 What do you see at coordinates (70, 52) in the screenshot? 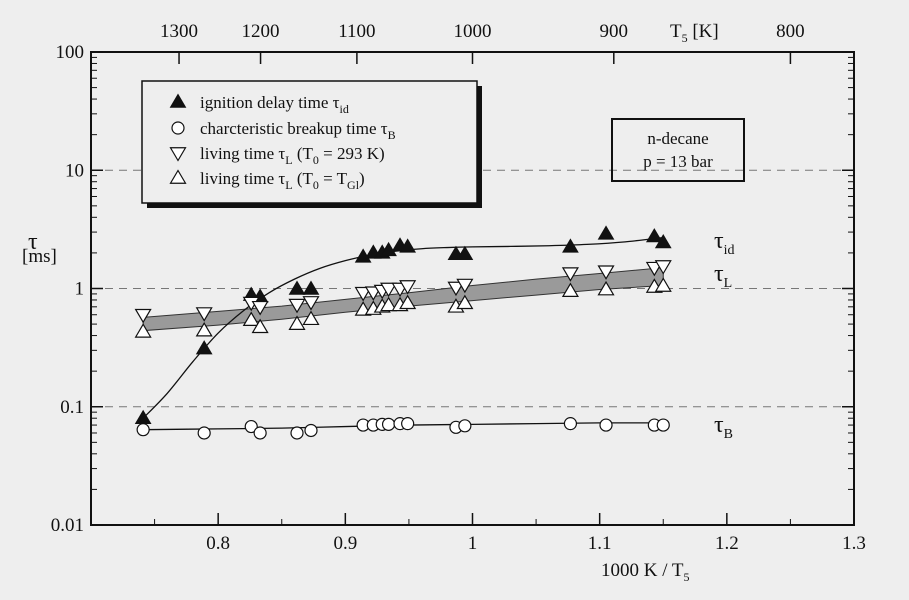
I see `y-tick-label: 100` at bounding box center [70, 52].